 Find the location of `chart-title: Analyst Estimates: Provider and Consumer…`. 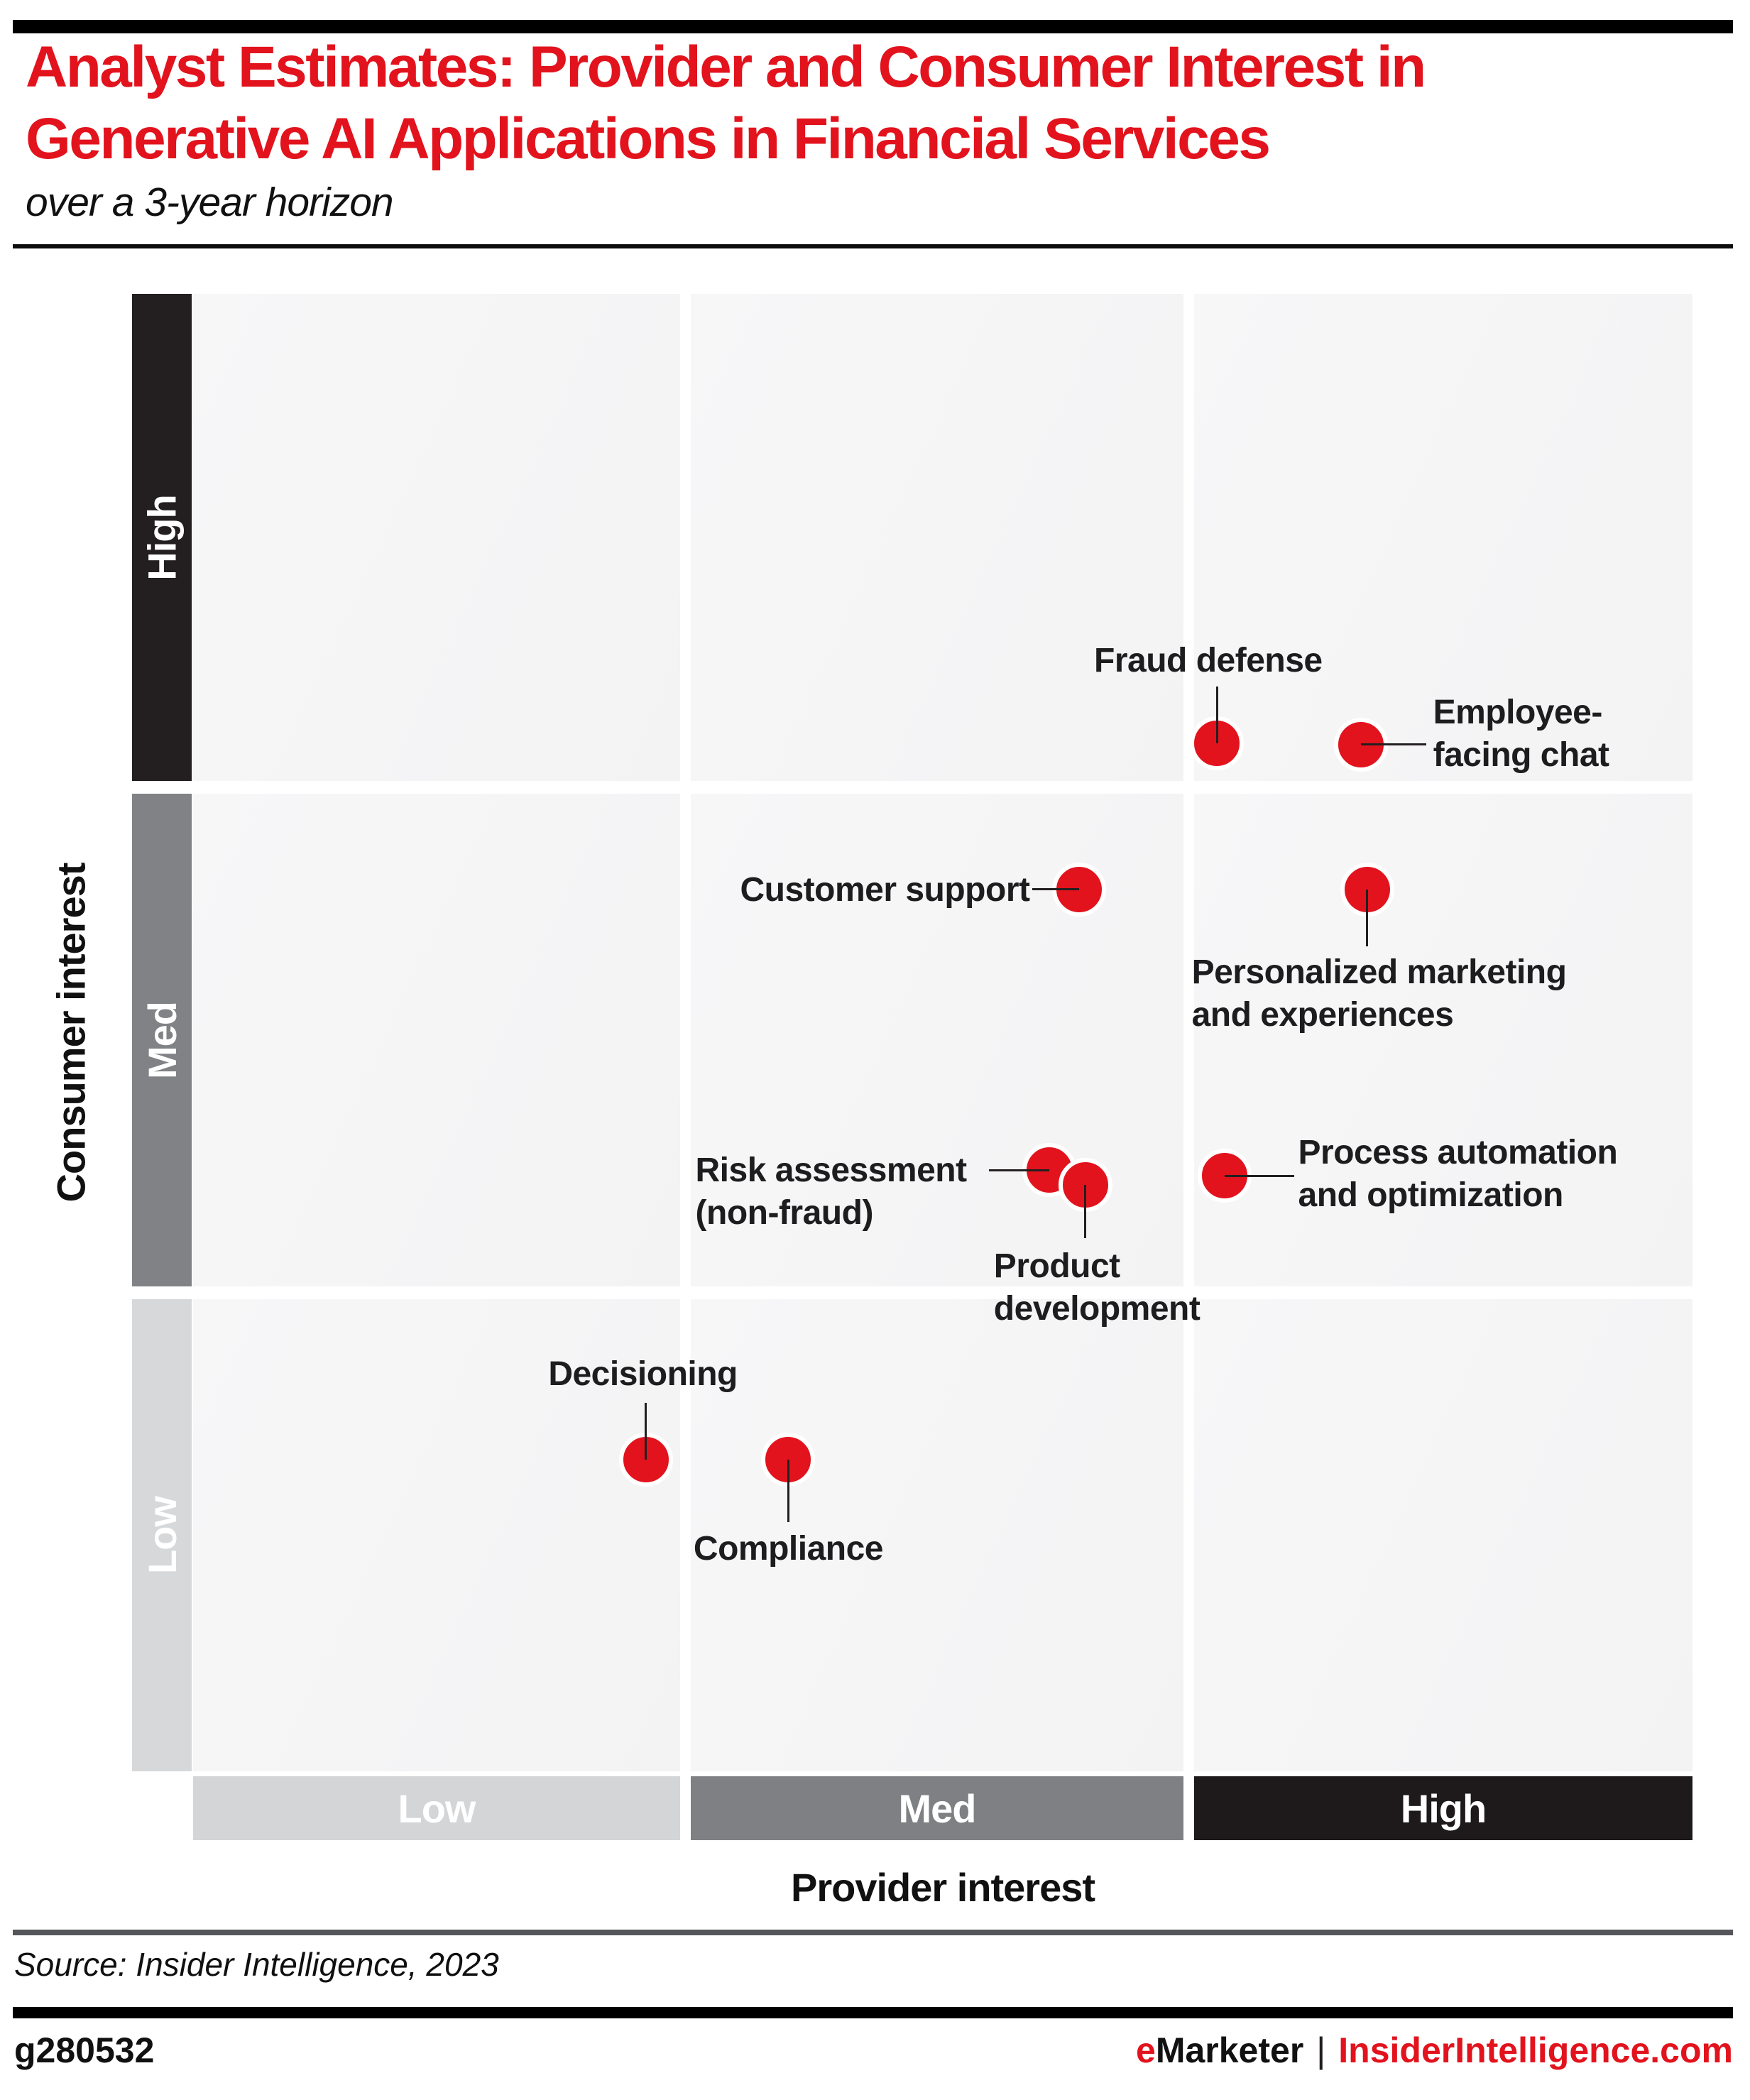

chart-title: Analyst Estimates: Provider and Consumer… is located at coordinates (726, 103).